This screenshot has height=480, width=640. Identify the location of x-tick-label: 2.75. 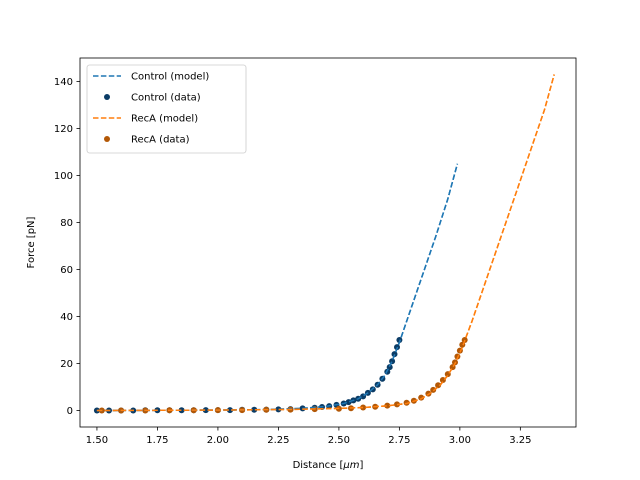
(399, 440).